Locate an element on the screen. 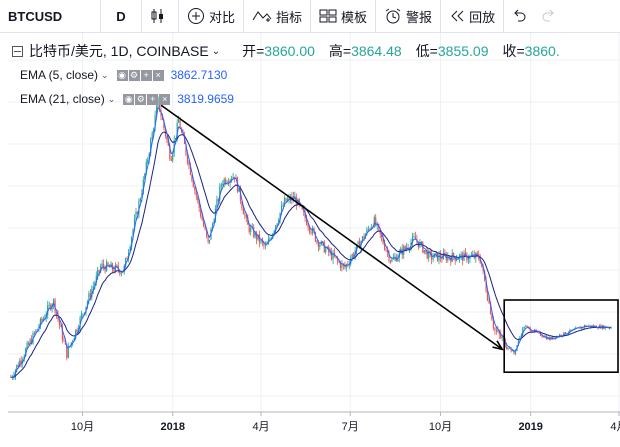 This screenshot has height=447, width=620. alerts-label: 警报 is located at coordinates (419, 17).